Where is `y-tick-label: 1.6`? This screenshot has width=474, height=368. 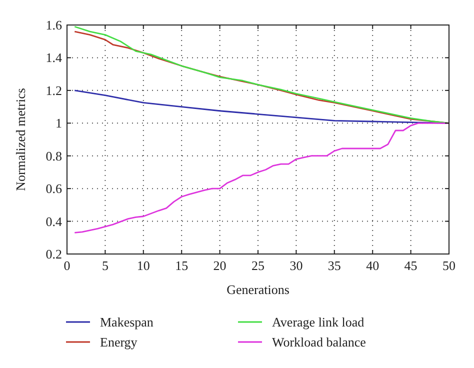
y-tick-label: 1.6 is located at coordinates (54, 25).